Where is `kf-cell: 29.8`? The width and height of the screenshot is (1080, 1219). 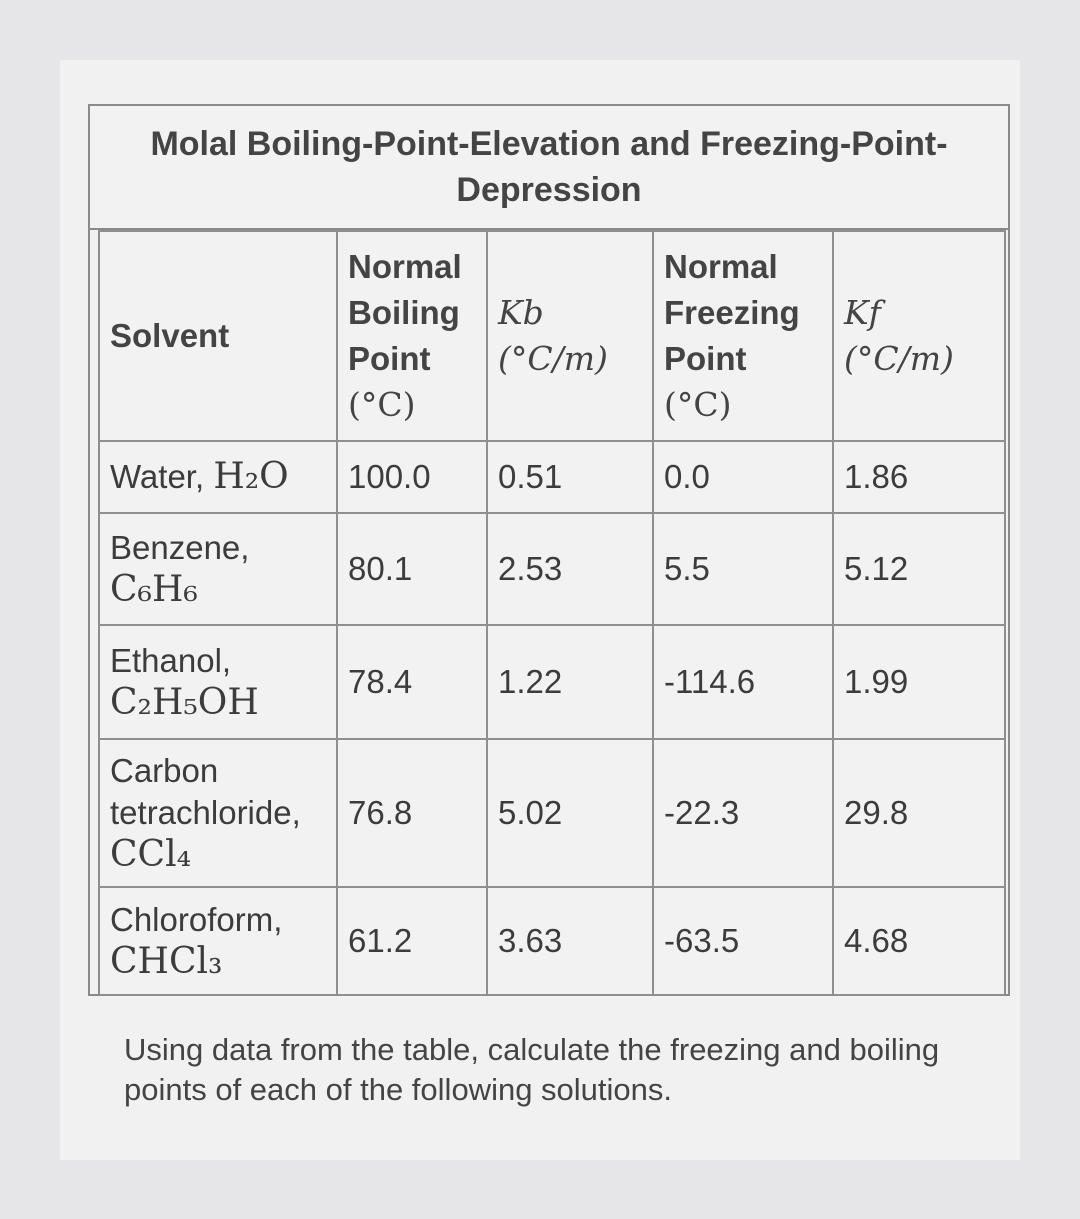
kf-cell: 29.8 is located at coordinates (919, 813).